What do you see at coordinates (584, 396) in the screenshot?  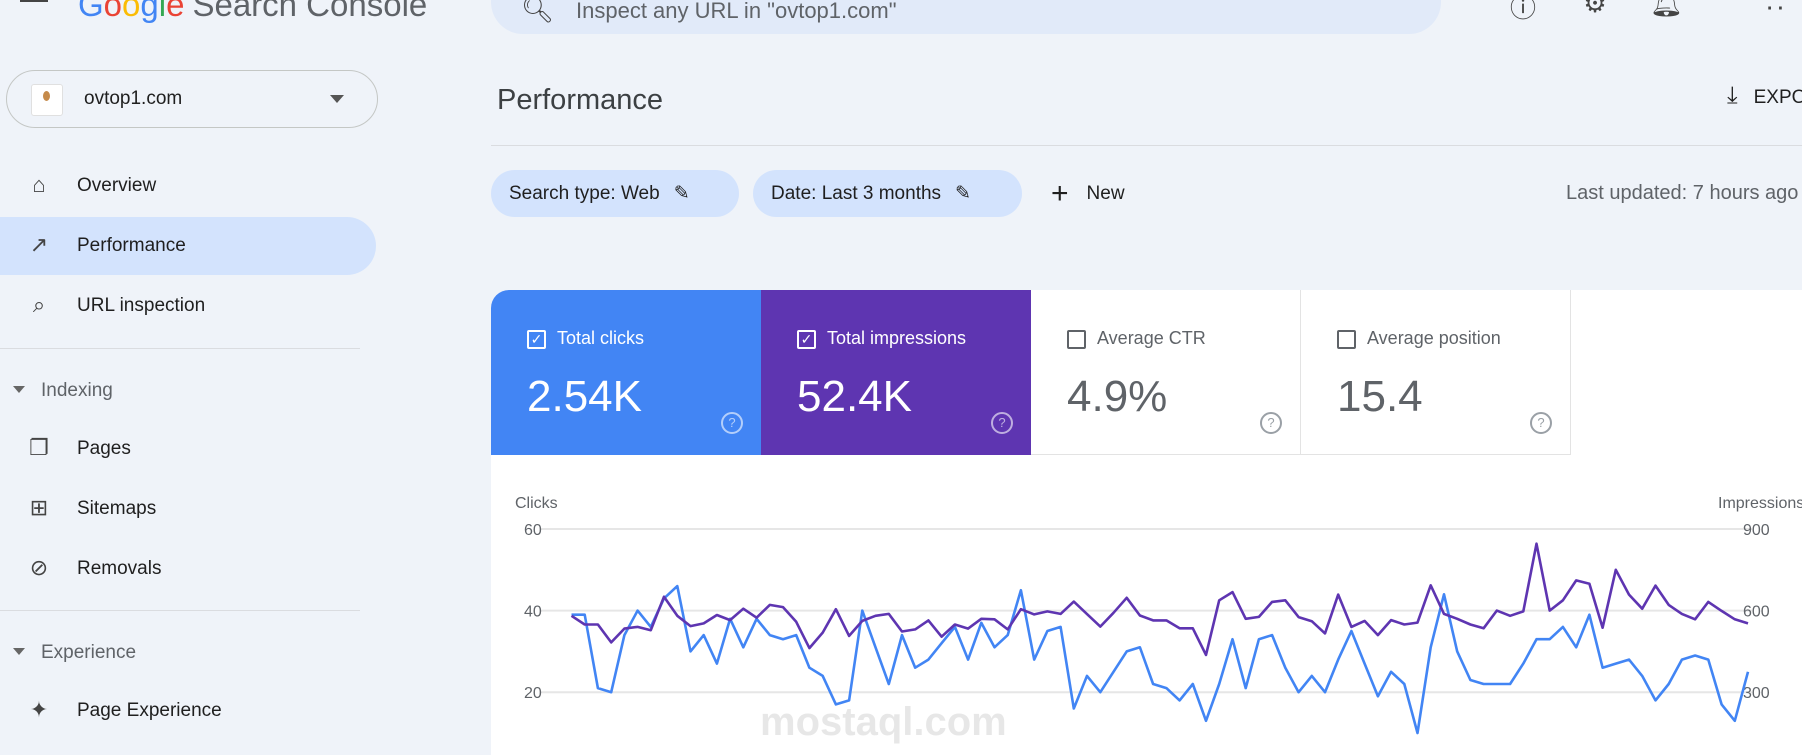 I see `metric-value: 2.54K` at bounding box center [584, 396].